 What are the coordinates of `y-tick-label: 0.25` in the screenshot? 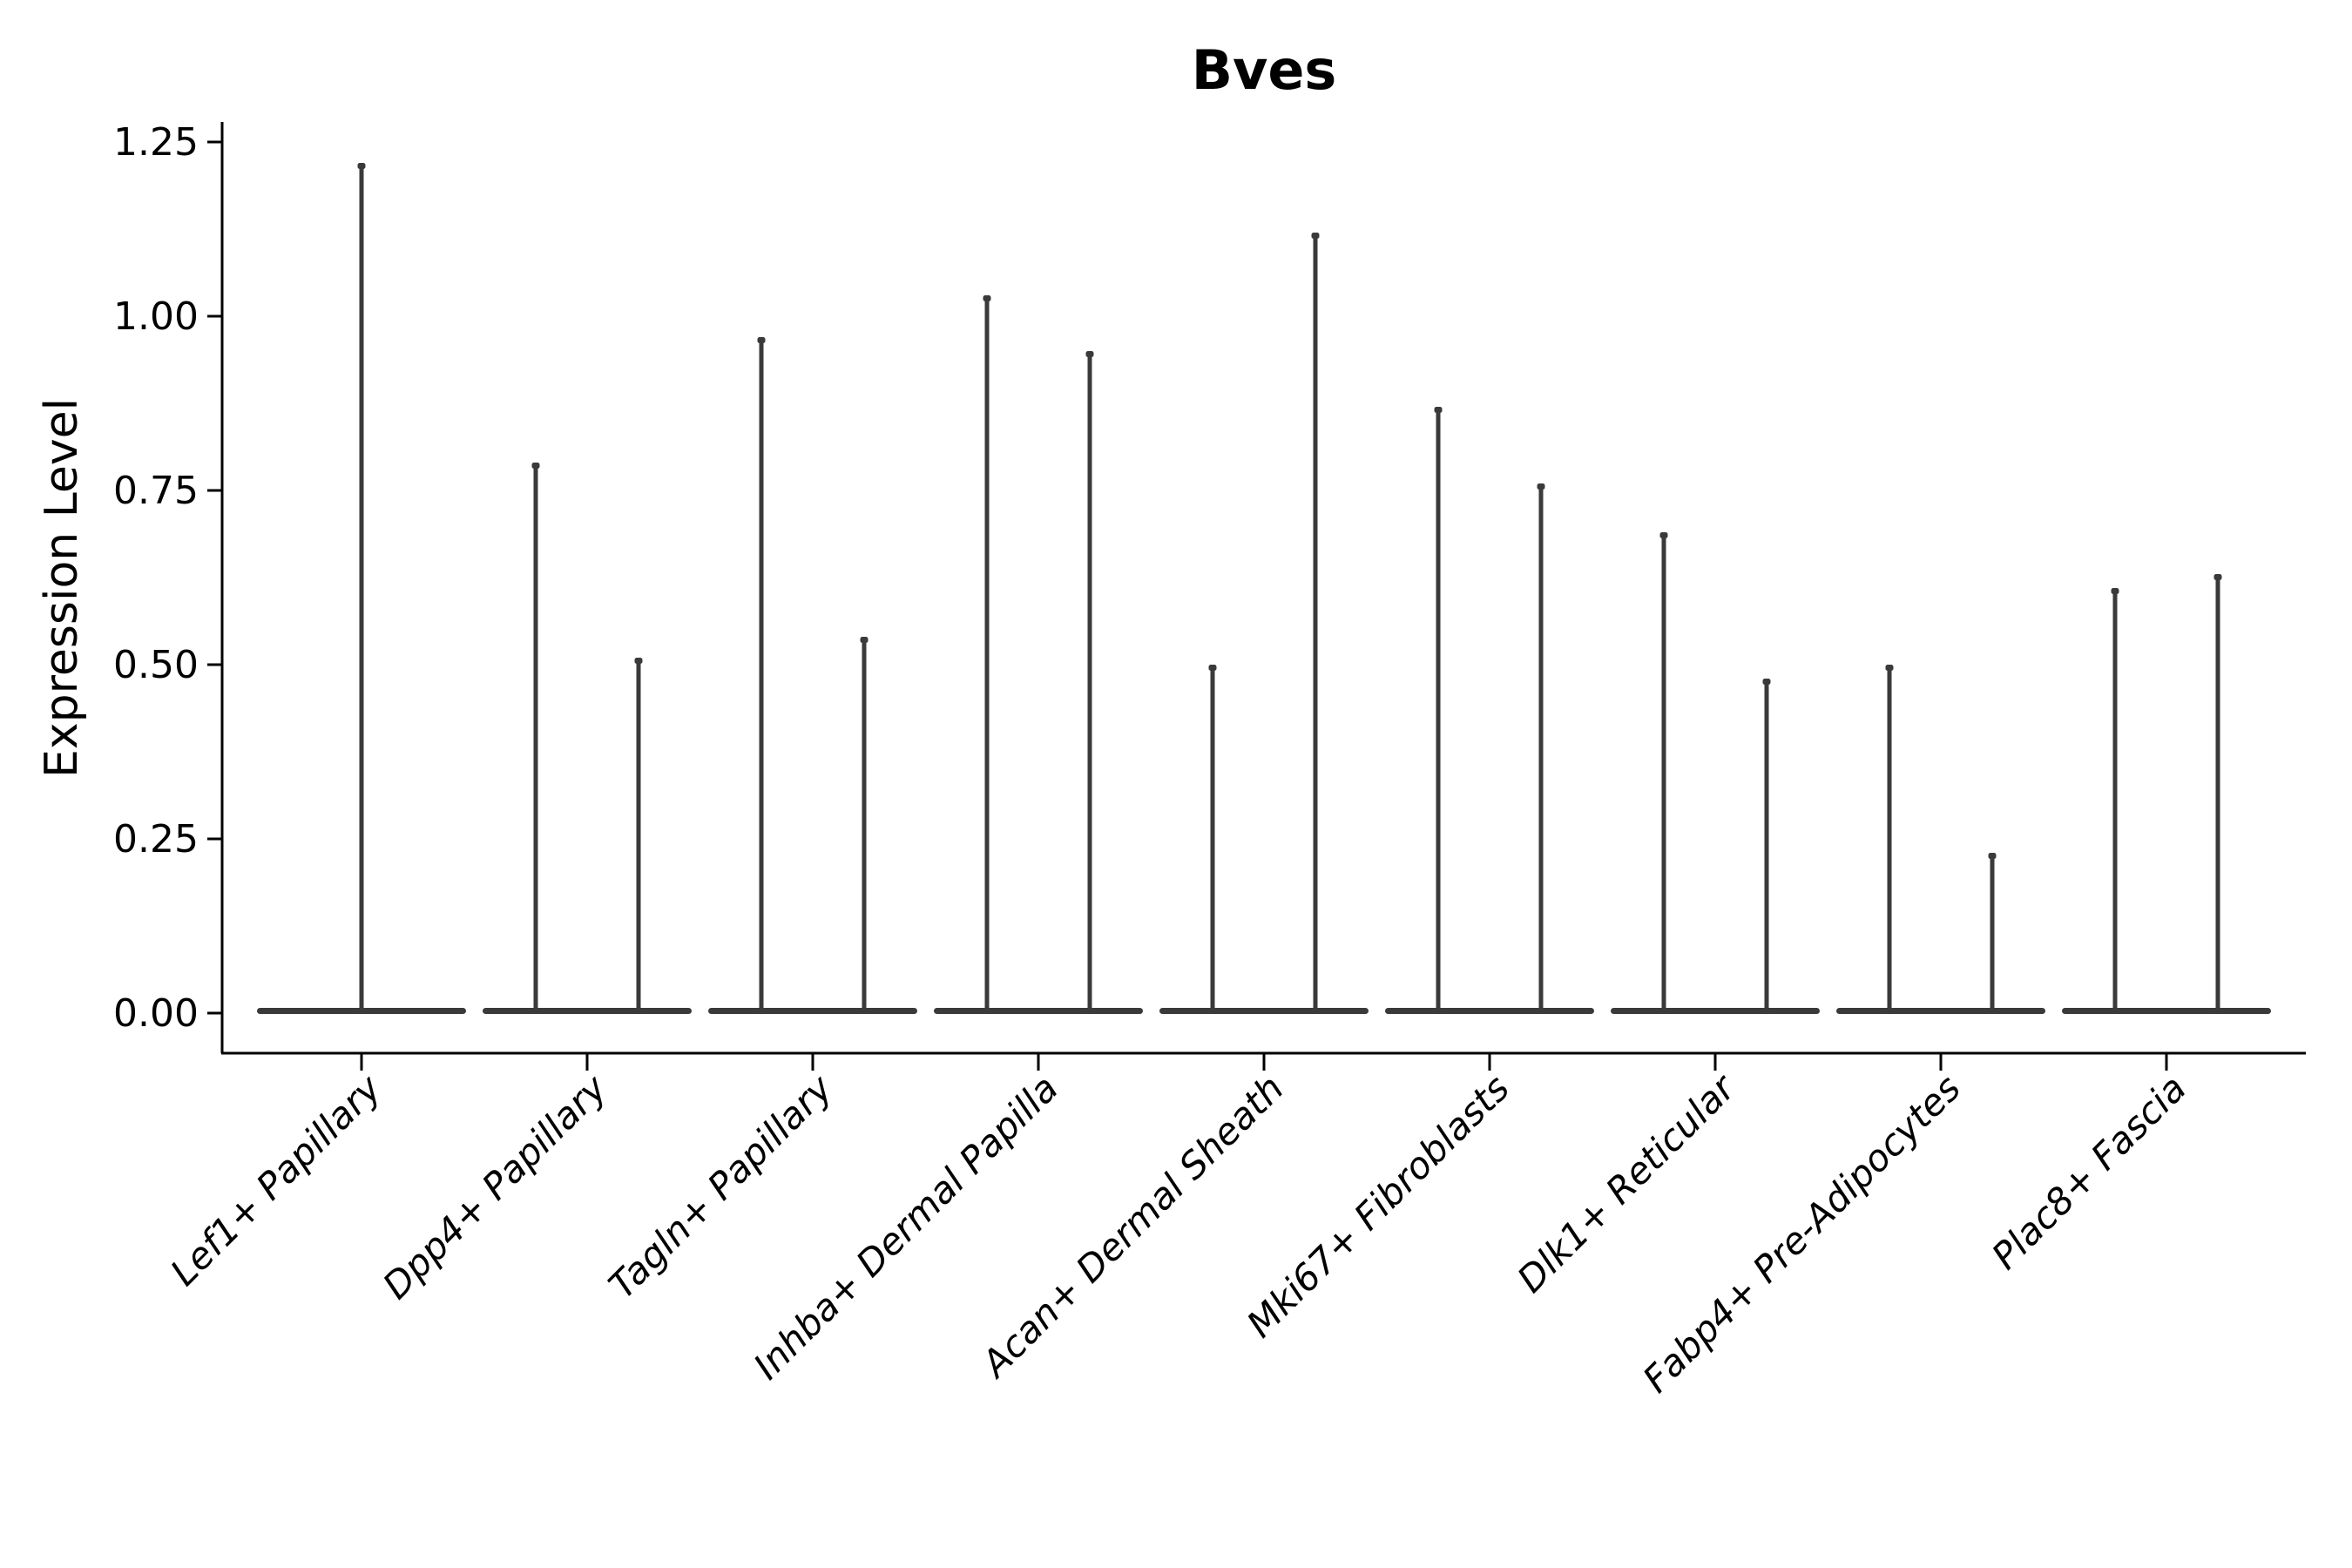 It's located at (156, 839).